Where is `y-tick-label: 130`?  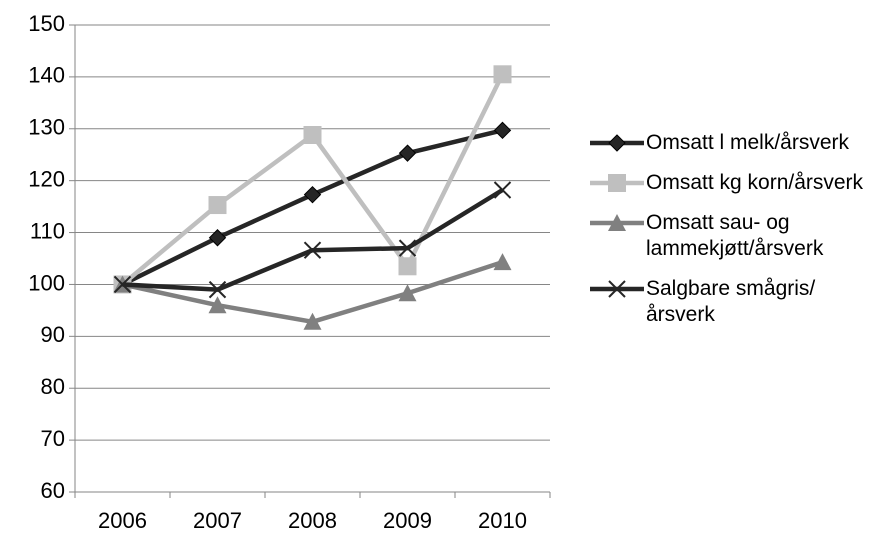
y-tick-label: 130 is located at coordinates (46, 127).